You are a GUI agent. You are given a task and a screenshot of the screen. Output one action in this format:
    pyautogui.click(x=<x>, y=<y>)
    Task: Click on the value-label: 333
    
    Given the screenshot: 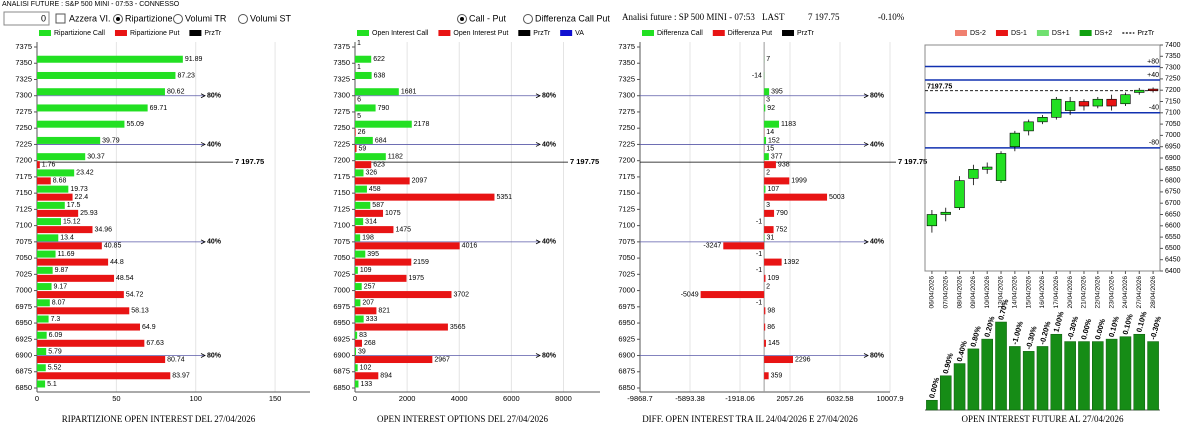 What is the action you would take?
    pyautogui.click(x=372, y=319)
    